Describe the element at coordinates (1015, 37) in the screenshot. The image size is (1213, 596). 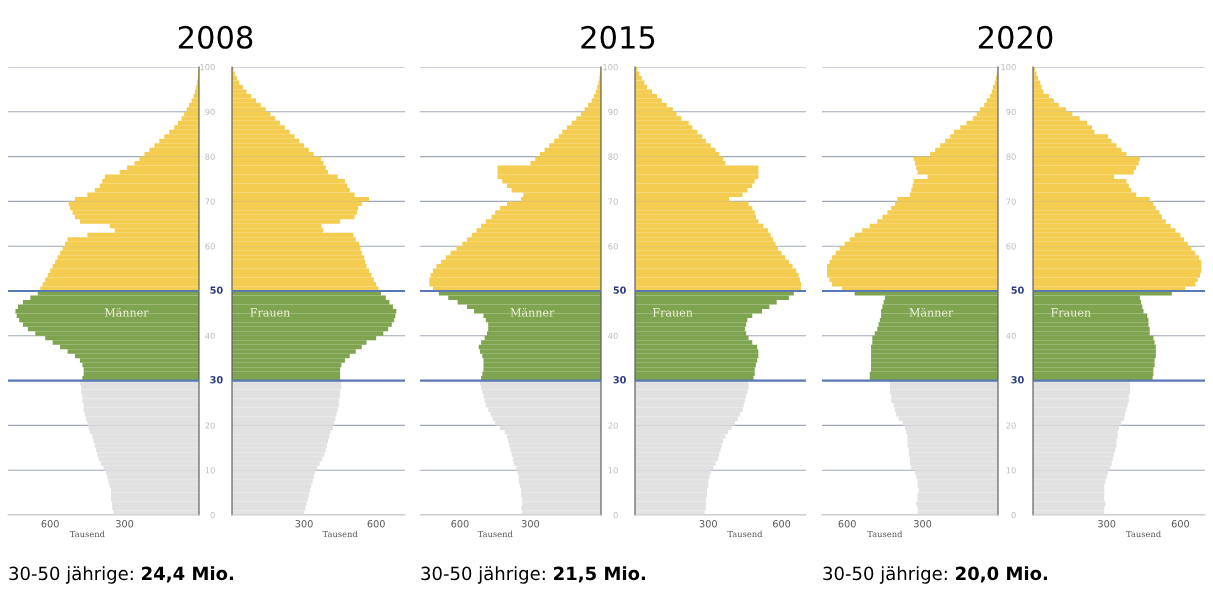
I see `chart-title: 2020` at that location.